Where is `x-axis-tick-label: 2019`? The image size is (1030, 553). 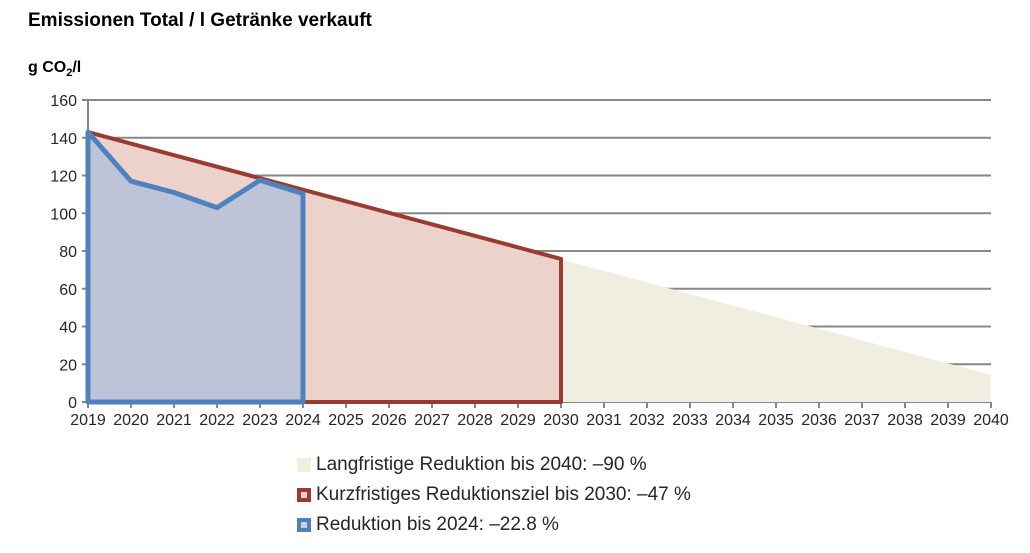
x-axis-tick-label: 2019 is located at coordinates (88, 420).